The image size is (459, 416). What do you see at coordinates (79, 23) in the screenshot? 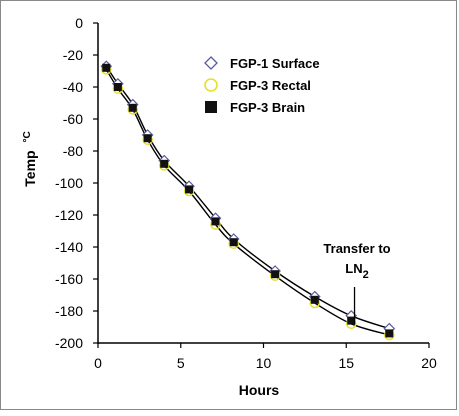
I see `y-tick-label: 0` at bounding box center [79, 23].